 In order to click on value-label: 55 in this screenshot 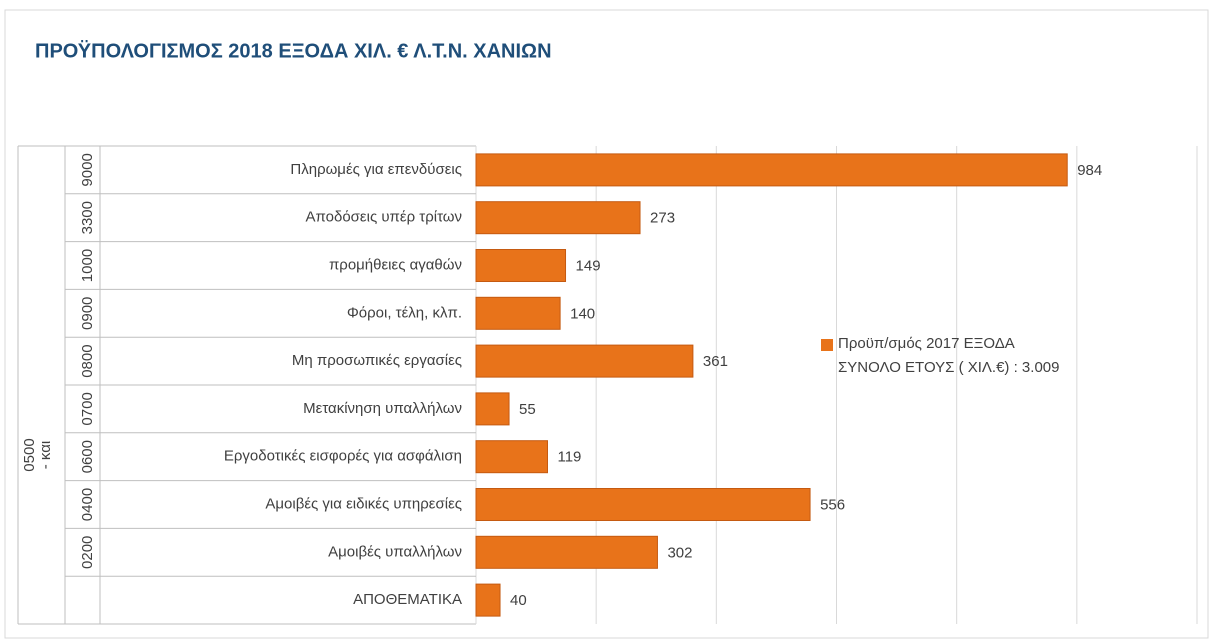, I will do `click(527, 409)`.